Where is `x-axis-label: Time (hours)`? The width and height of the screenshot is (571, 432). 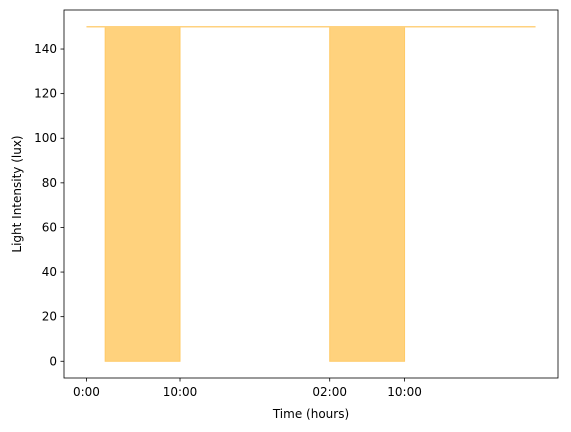 x-axis-label: Time (hours) is located at coordinates (310, 414).